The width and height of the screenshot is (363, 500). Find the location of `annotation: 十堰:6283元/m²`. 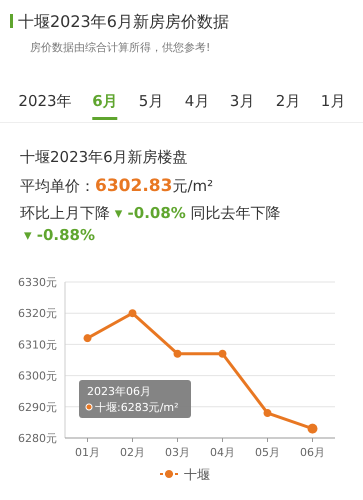

annotation: 十堰:6283元/m² is located at coordinates (137, 407).